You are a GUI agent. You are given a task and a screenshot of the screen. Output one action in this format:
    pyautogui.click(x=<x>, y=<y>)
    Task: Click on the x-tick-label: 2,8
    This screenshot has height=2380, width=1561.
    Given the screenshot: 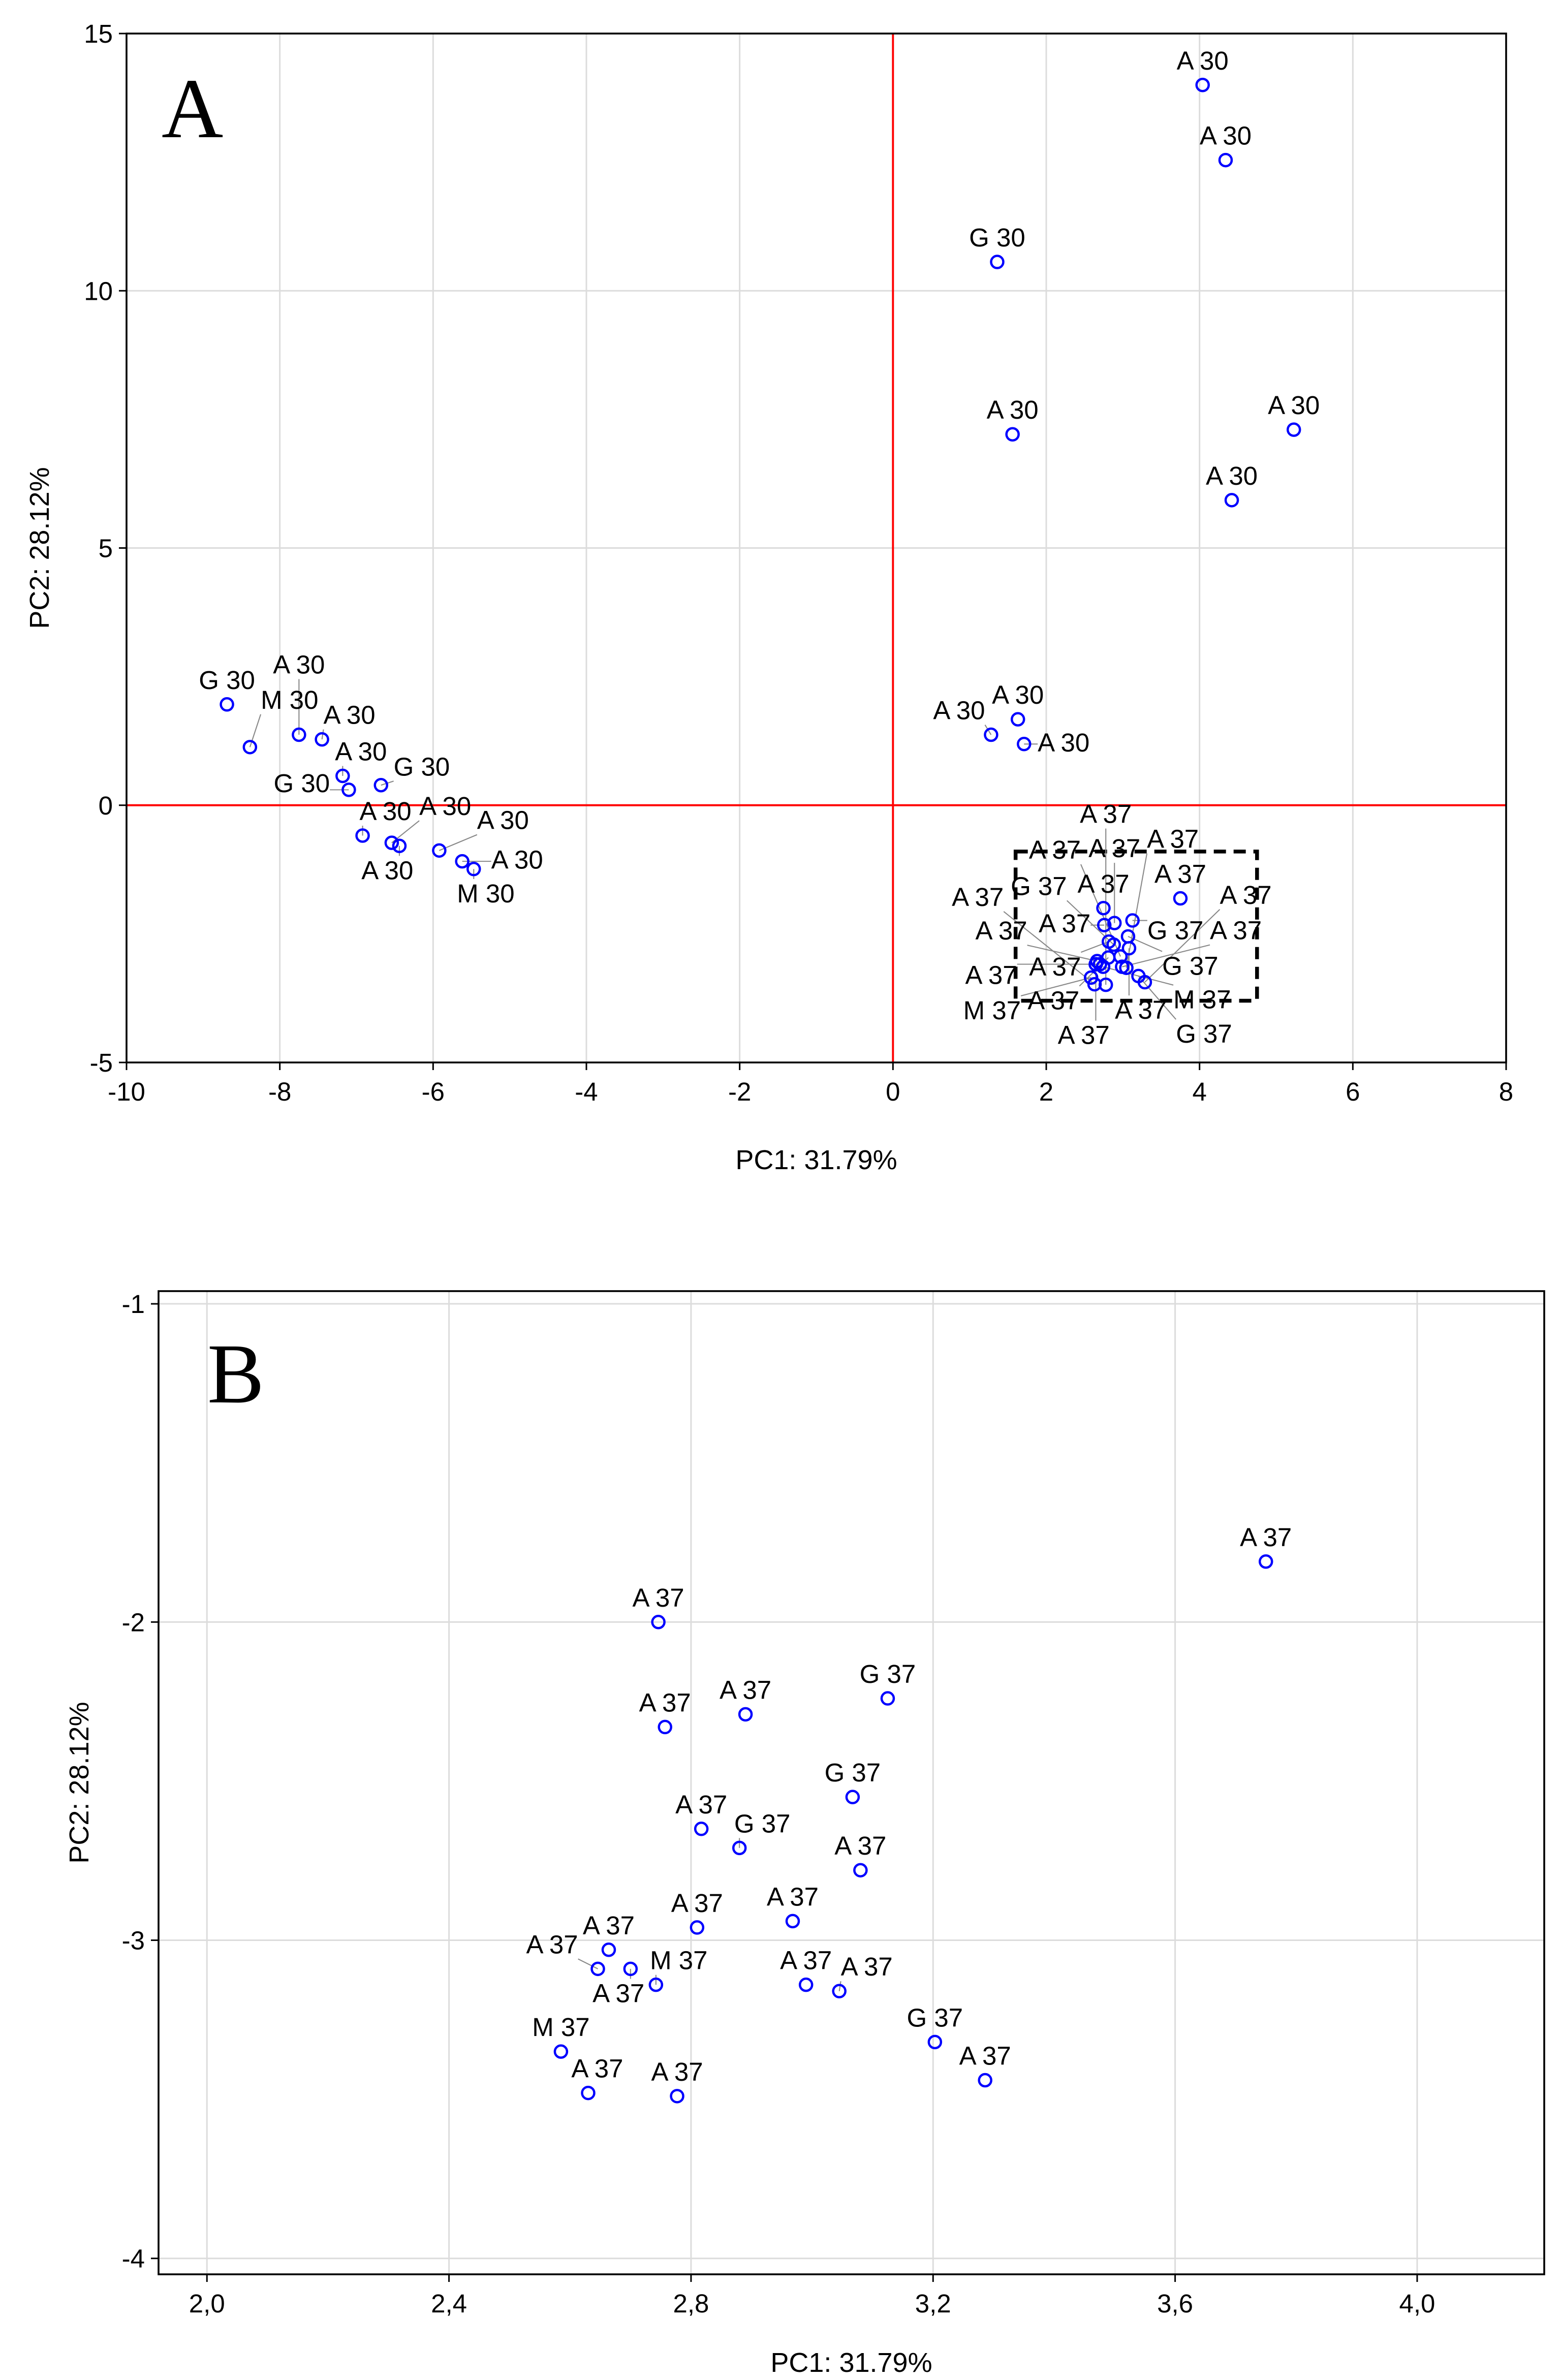 What is the action you would take?
    pyautogui.click(x=691, y=2303)
    